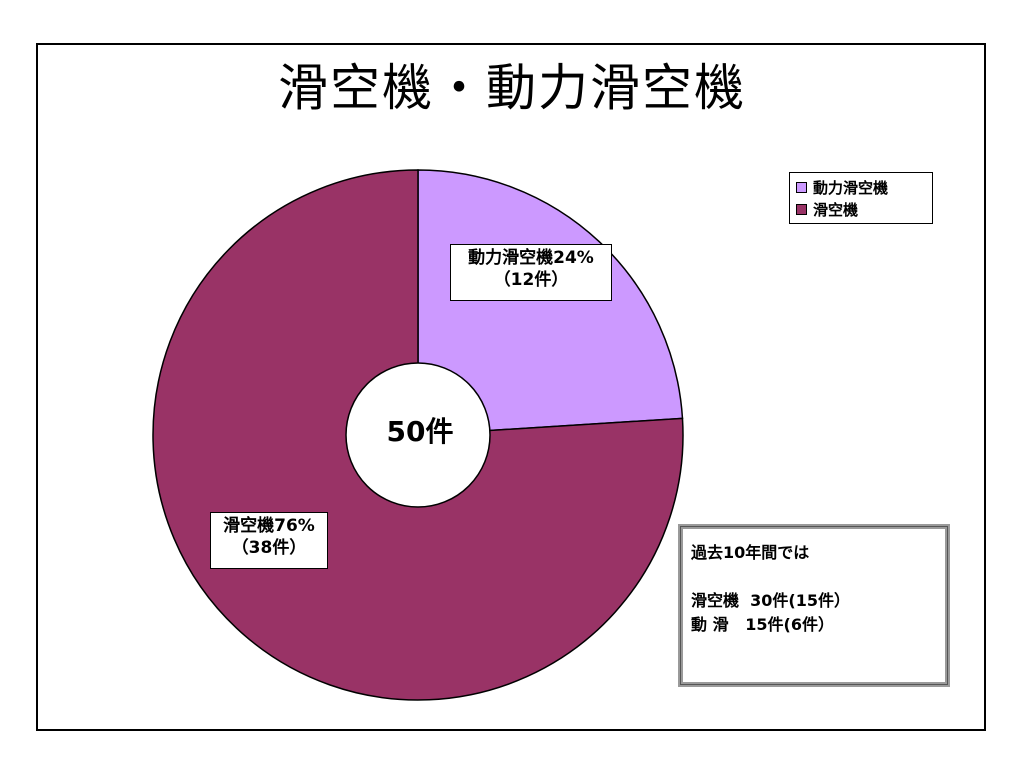  I want to click on legend-label-glider: 滑空機, so click(836, 209).